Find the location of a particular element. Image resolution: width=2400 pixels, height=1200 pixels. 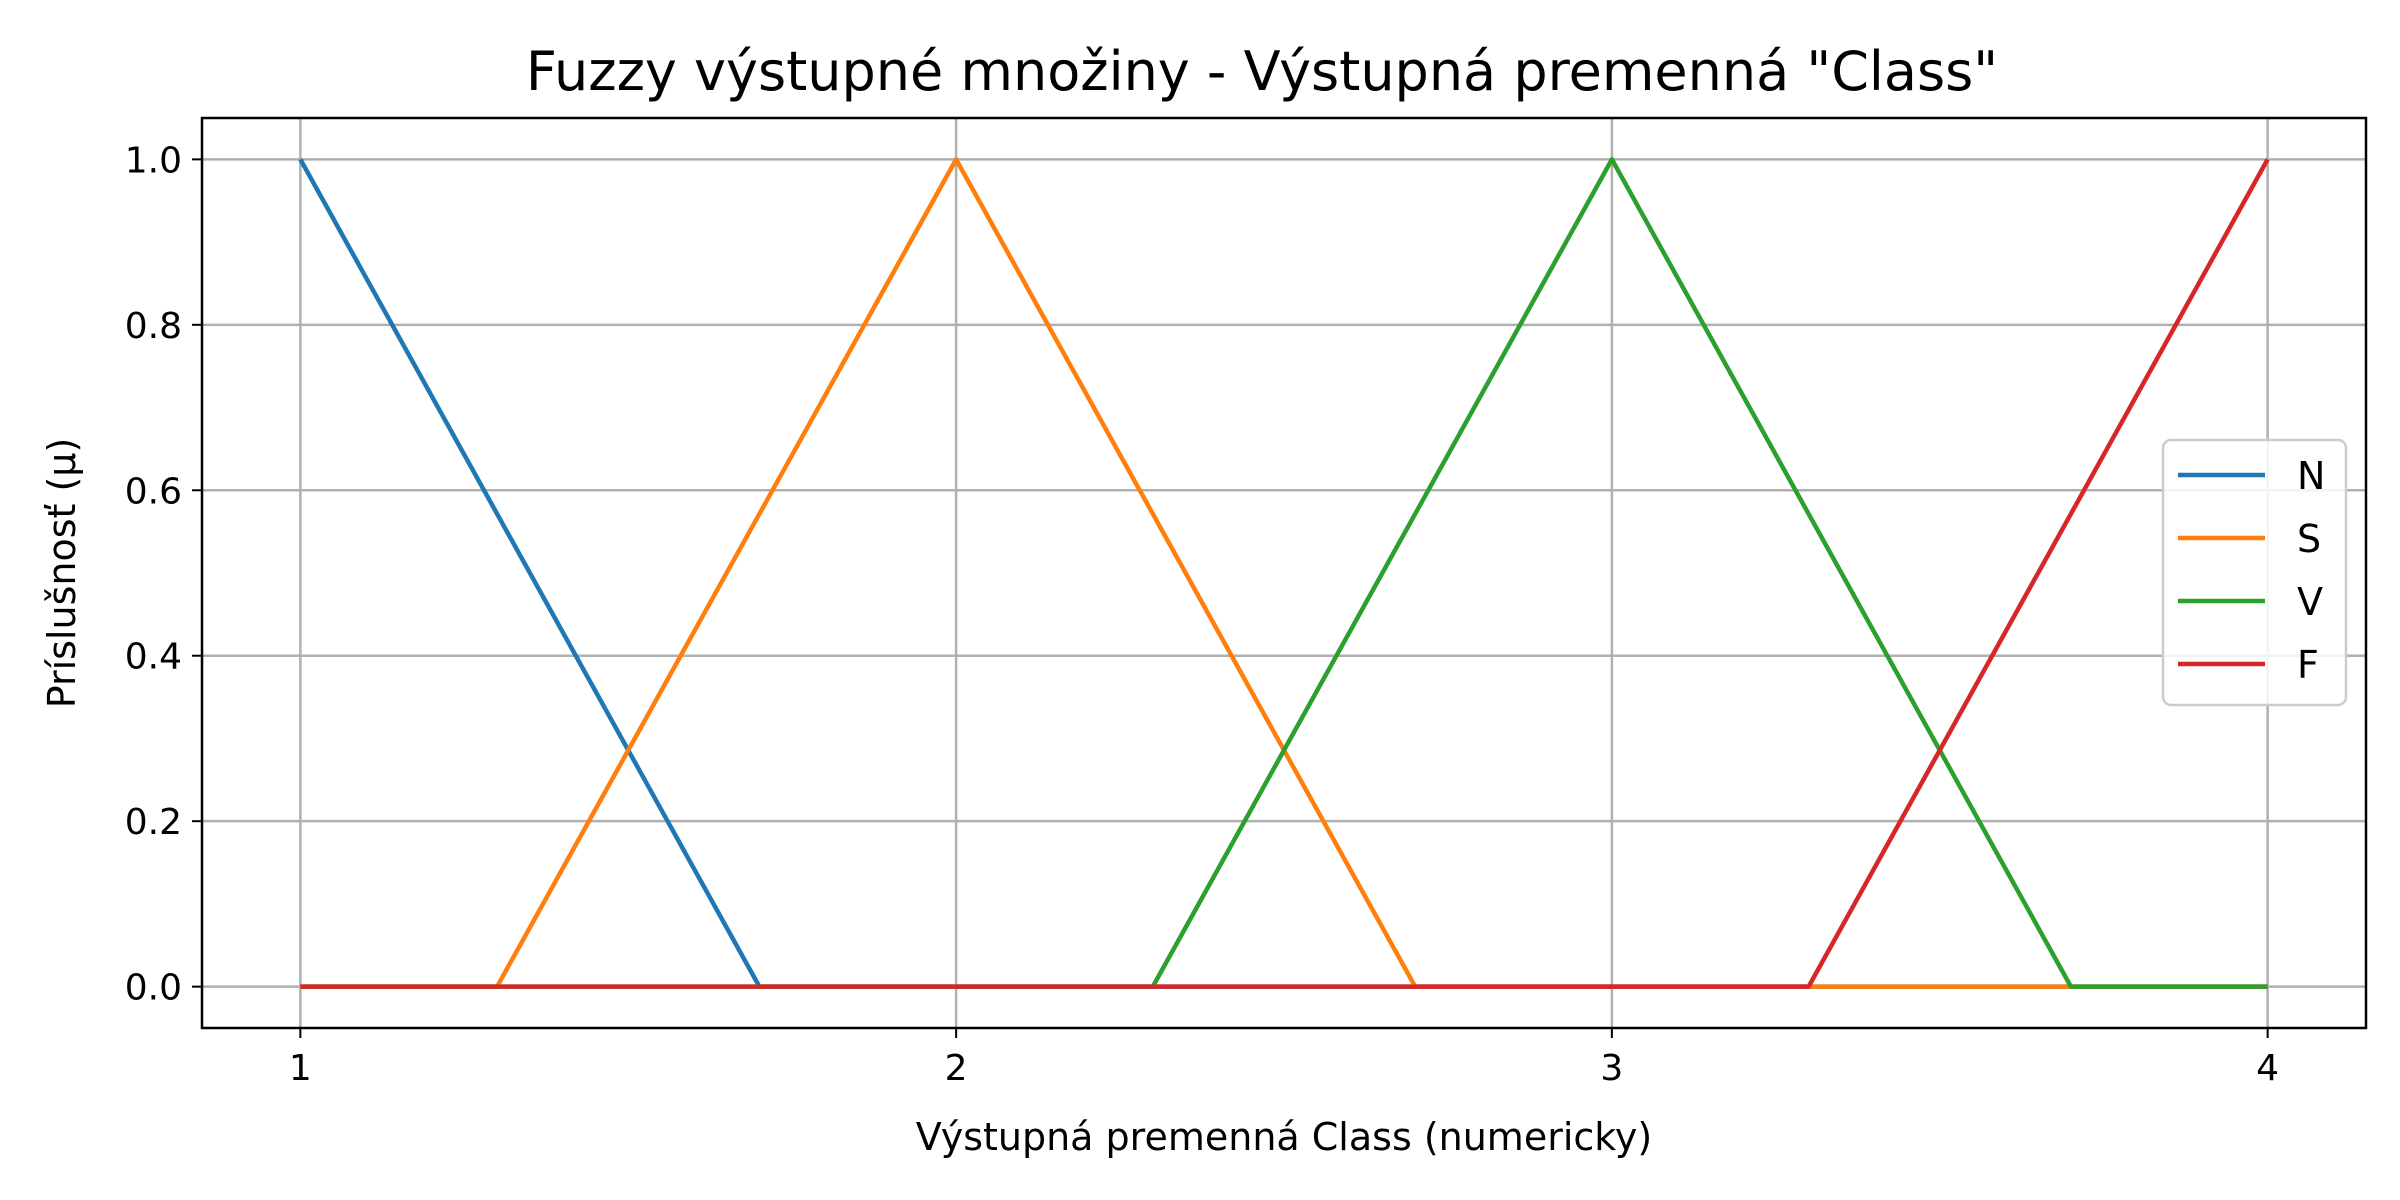

legend-label-n: N is located at coordinates (2311, 476).